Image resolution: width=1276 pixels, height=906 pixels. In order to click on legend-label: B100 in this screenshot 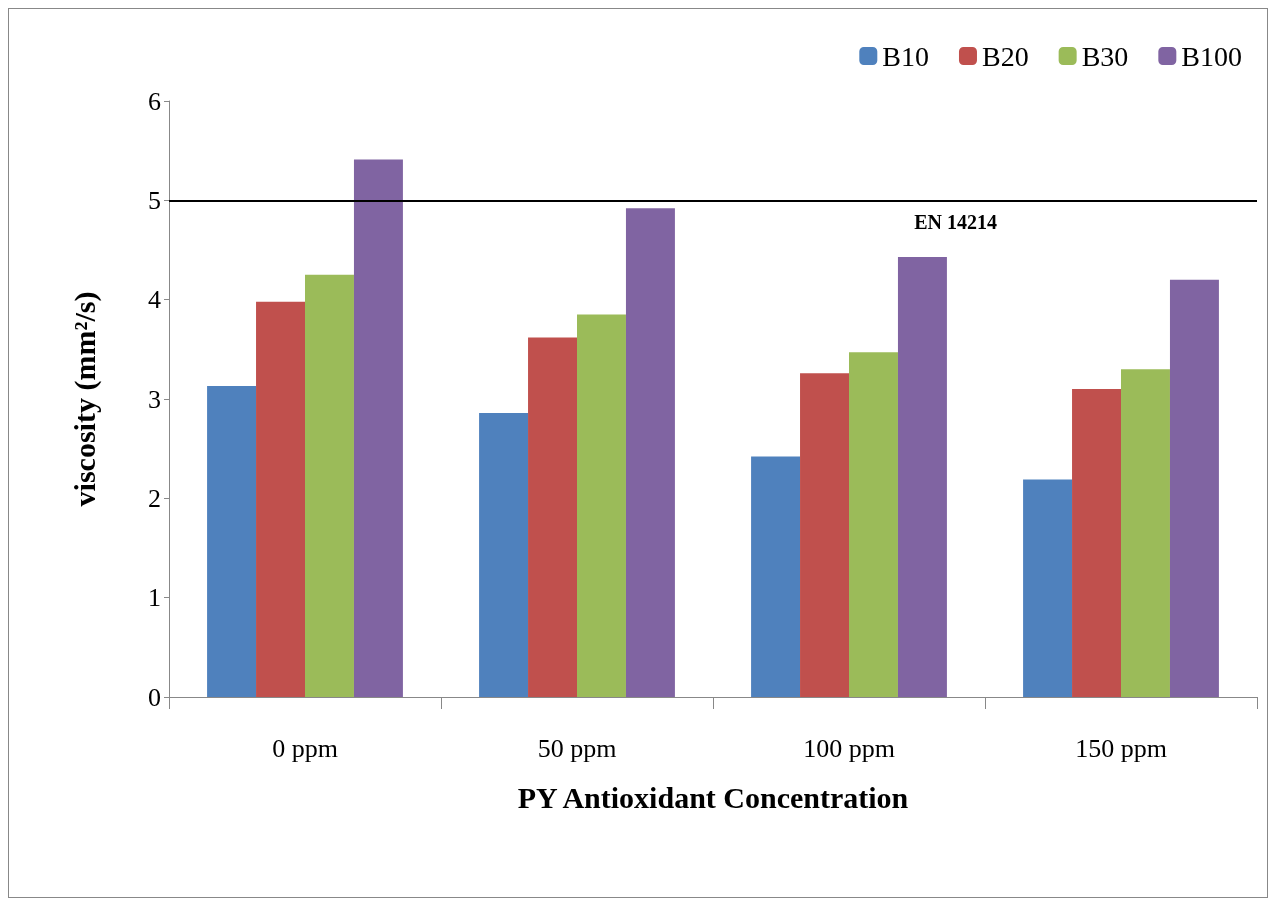, I will do `click(1212, 56)`.